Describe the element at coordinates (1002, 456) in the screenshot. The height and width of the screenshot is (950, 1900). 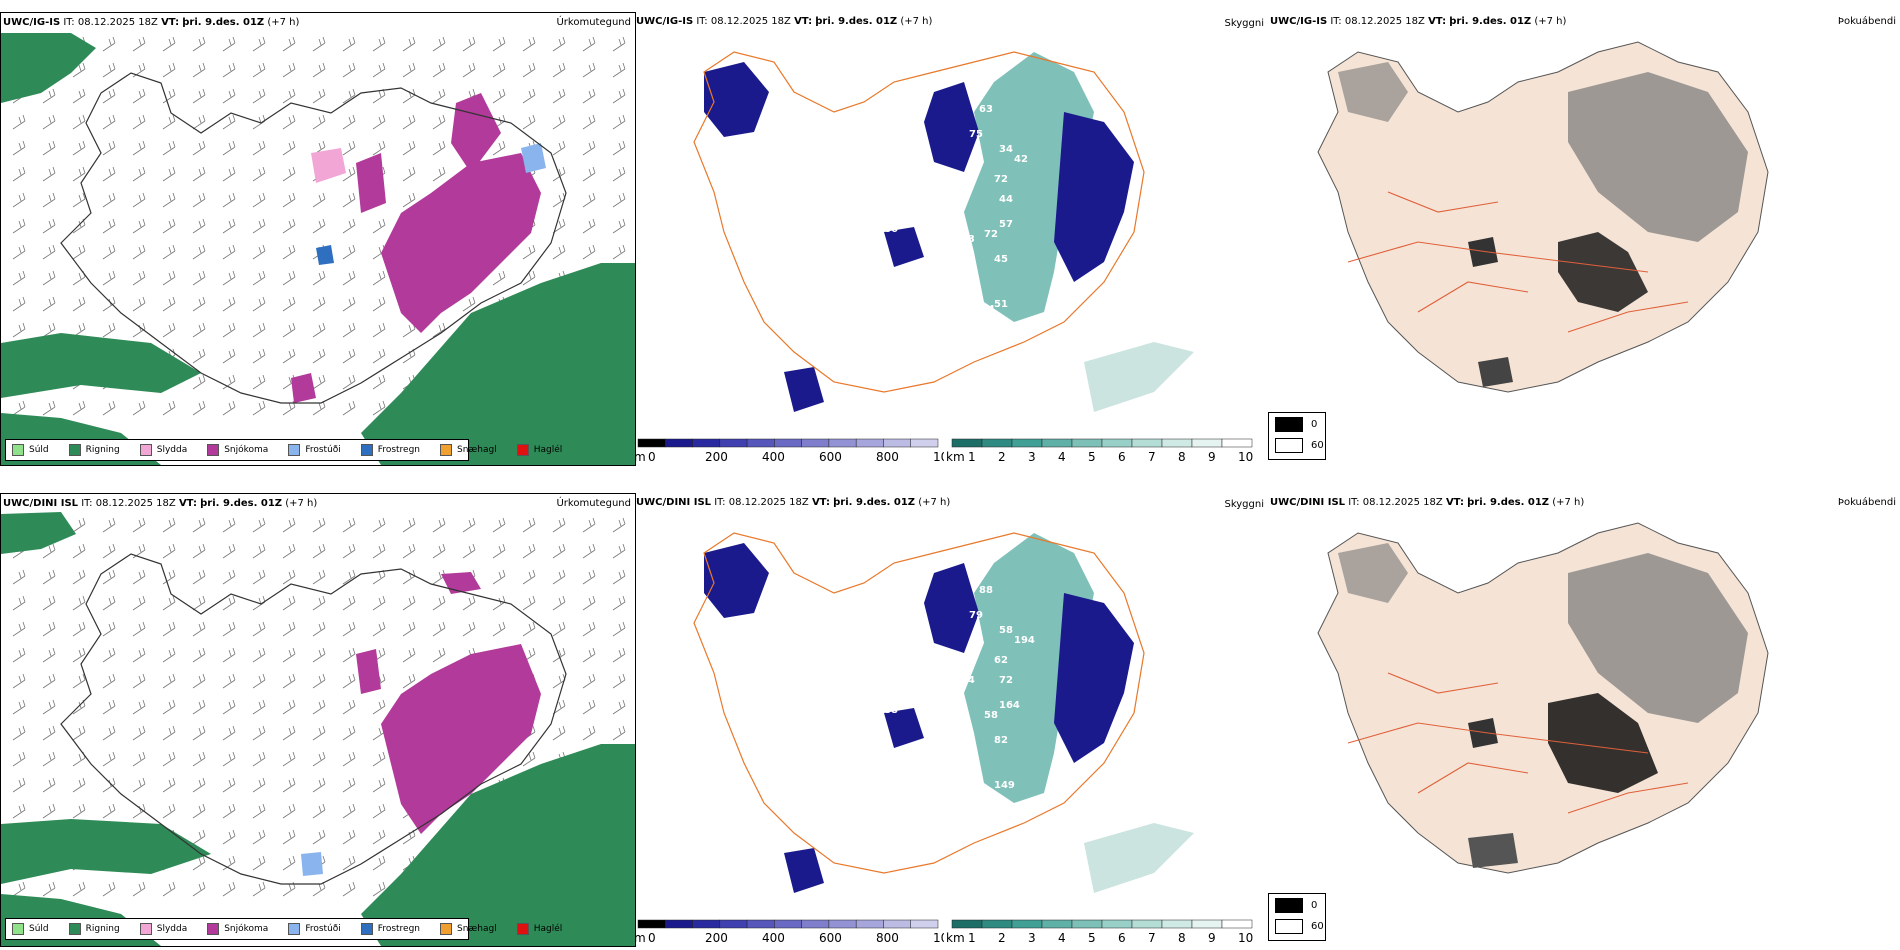
I see `km-tick: 2` at that location.